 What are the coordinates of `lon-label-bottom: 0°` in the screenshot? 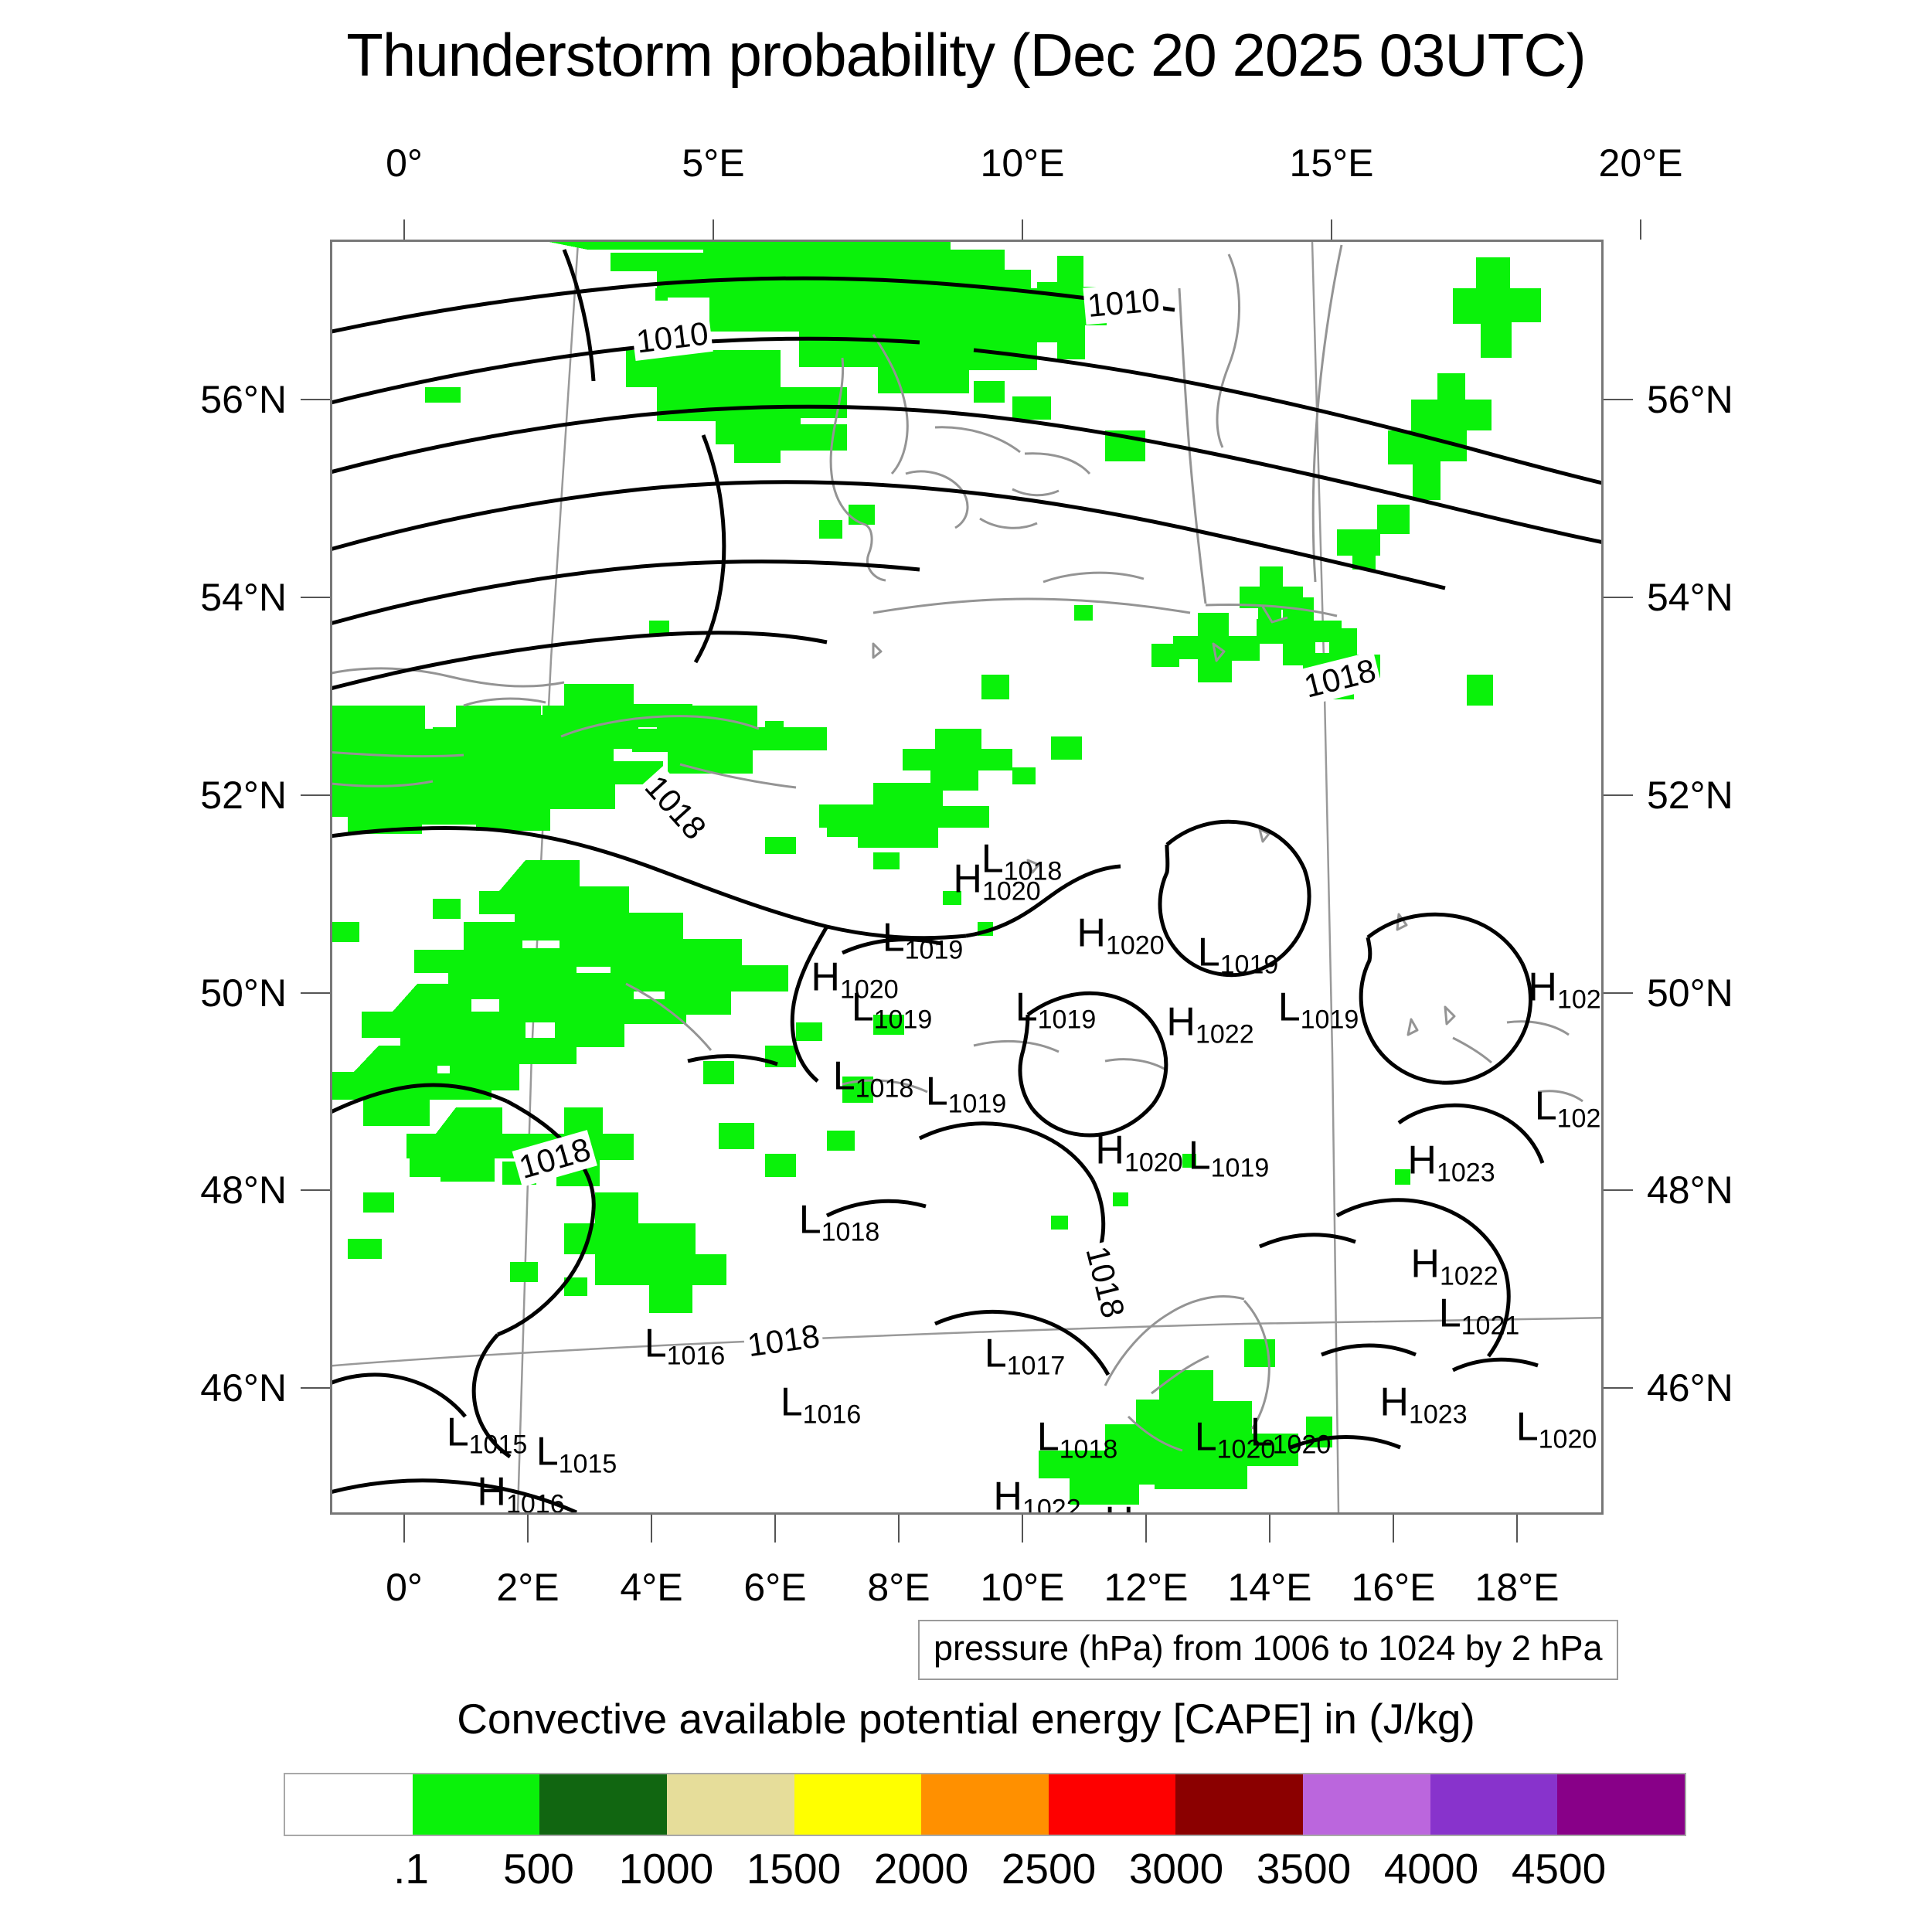 It's located at (404, 1587).